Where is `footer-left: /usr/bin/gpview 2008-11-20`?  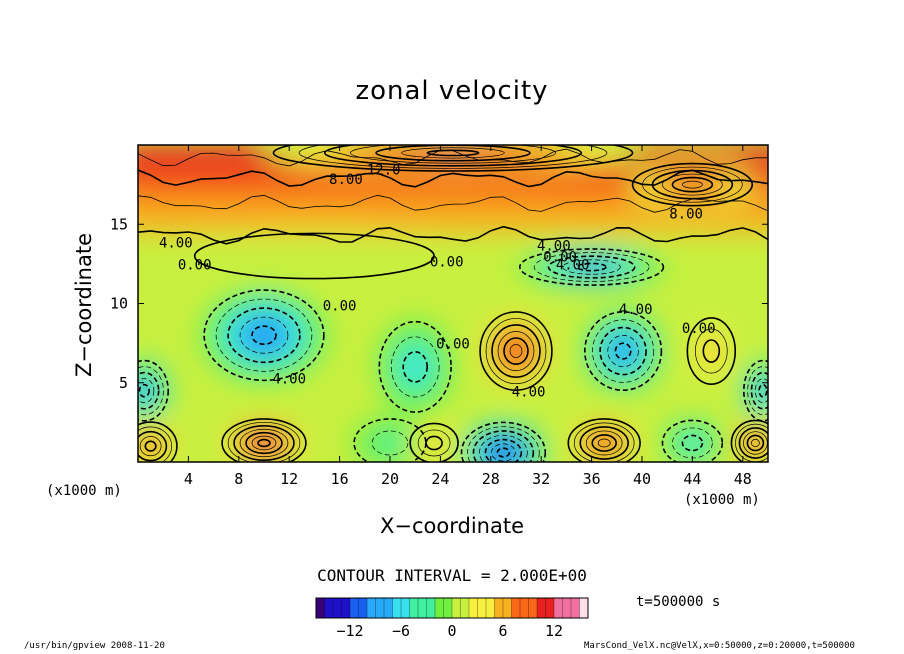
footer-left: /usr/bin/gpview 2008-11-20 is located at coordinates (94, 646).